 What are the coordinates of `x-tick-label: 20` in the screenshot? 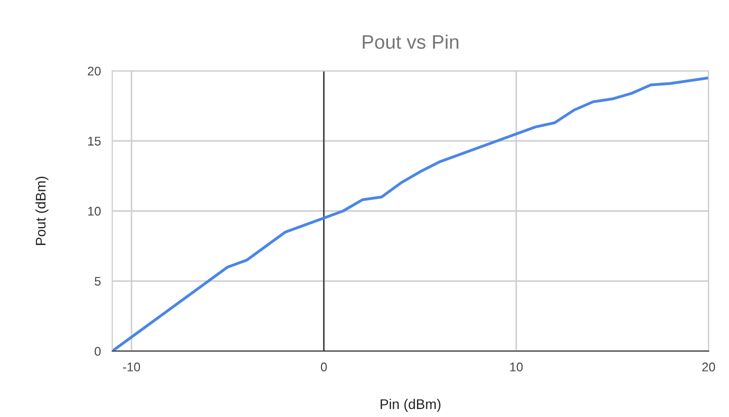 It's located at (709, 367).